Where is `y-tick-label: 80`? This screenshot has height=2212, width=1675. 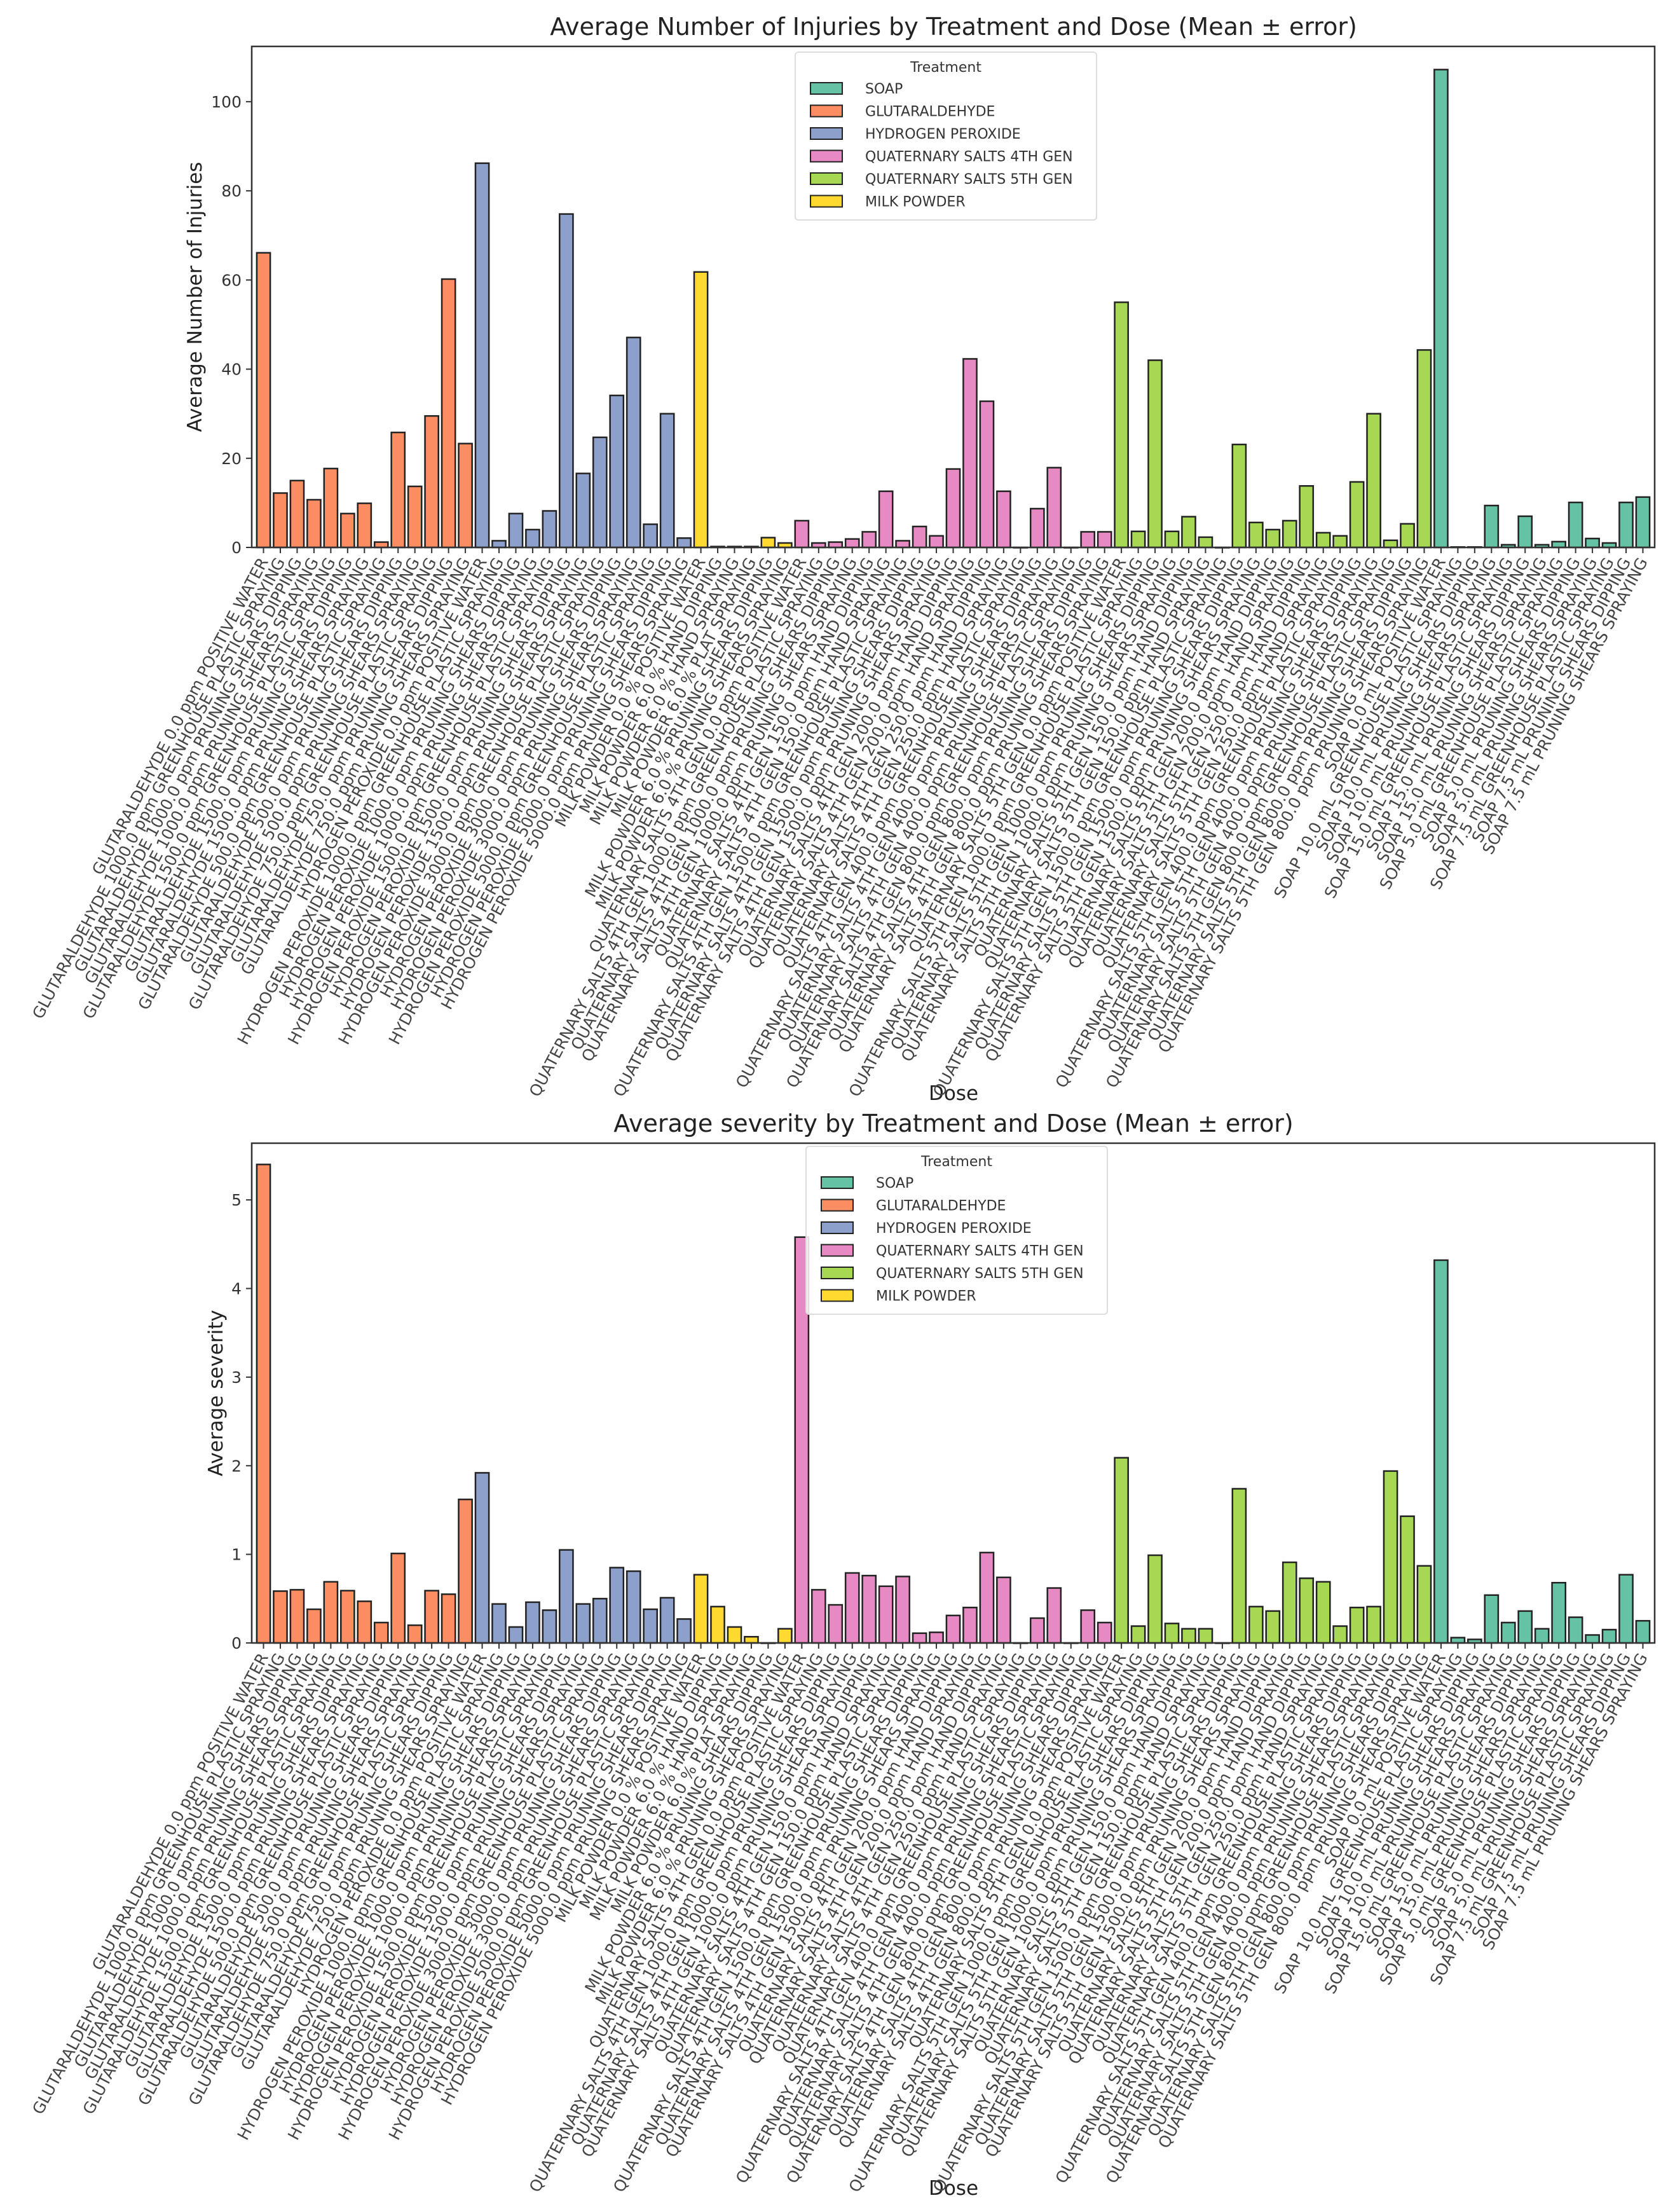 y-tick-label: 80 is located at coordinates (231, 191).